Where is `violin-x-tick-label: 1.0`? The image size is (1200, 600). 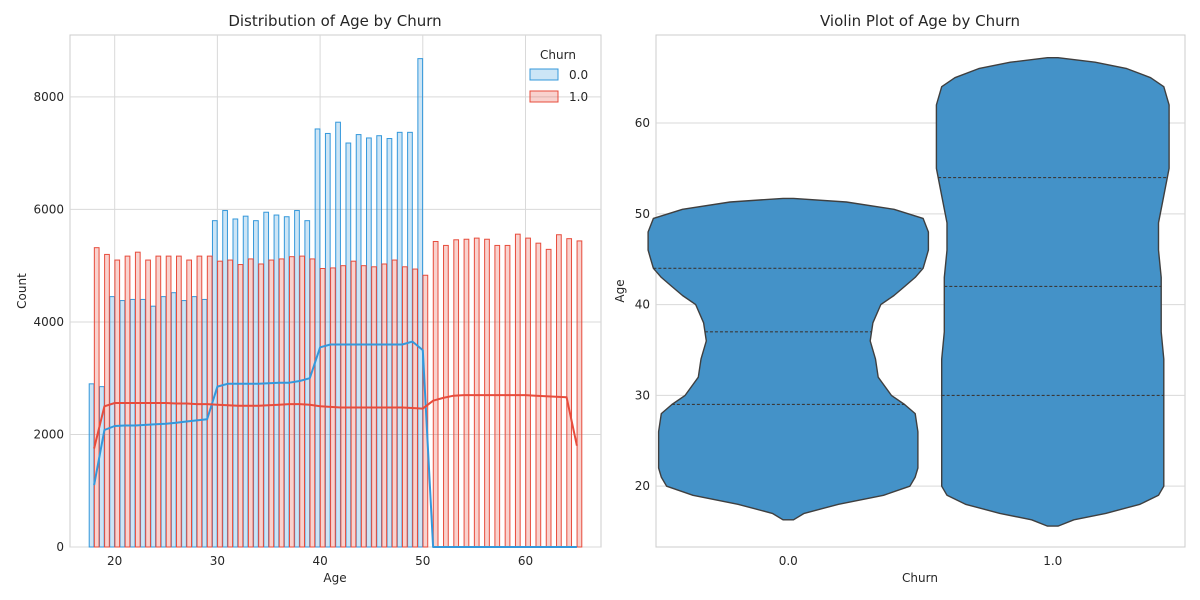
violin-x-tick-label: 1.0 is located at coordinates (1052, 561).